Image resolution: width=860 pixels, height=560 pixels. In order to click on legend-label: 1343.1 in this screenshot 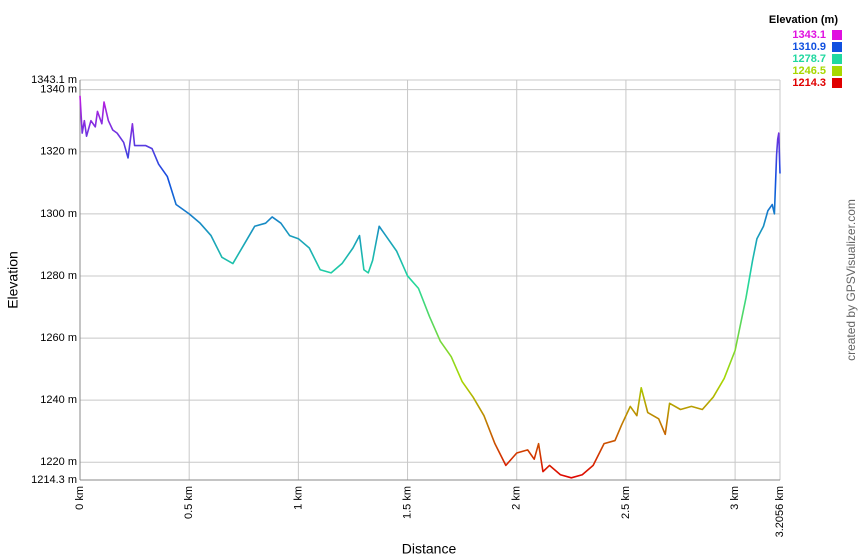, I will do `click(809, 35)`.